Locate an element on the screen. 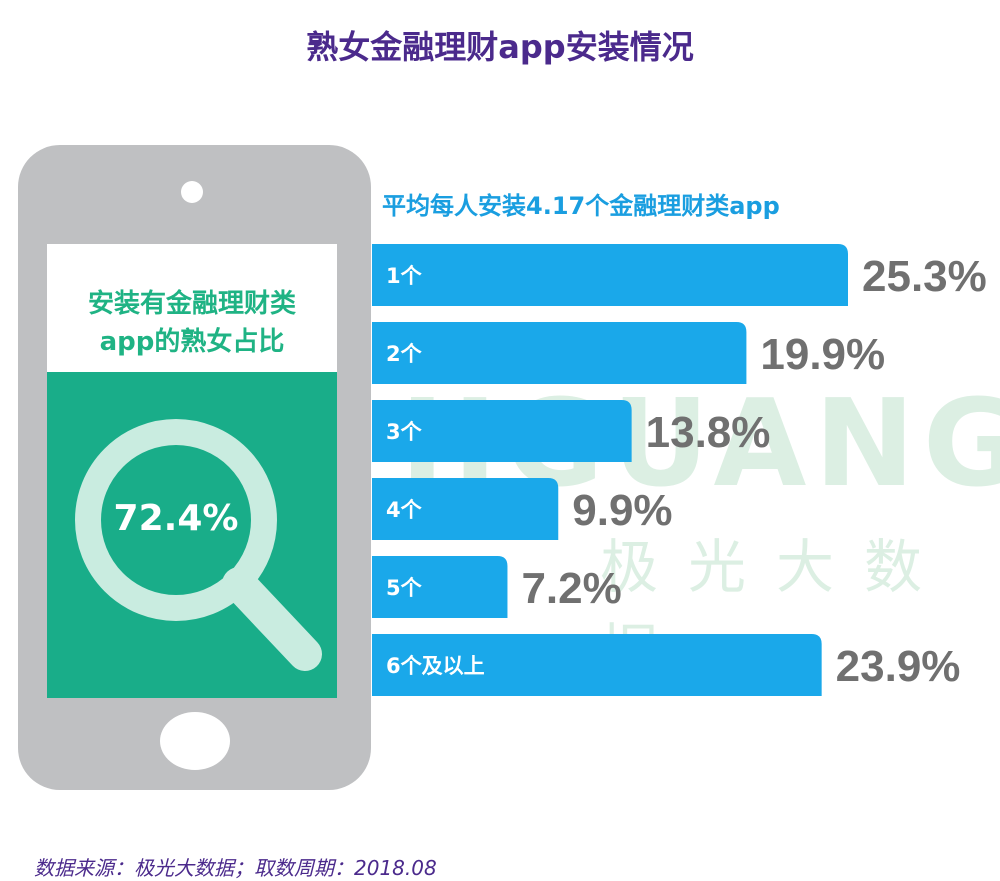  bar-category-label: 3个 is located at coordinates (404, 432).